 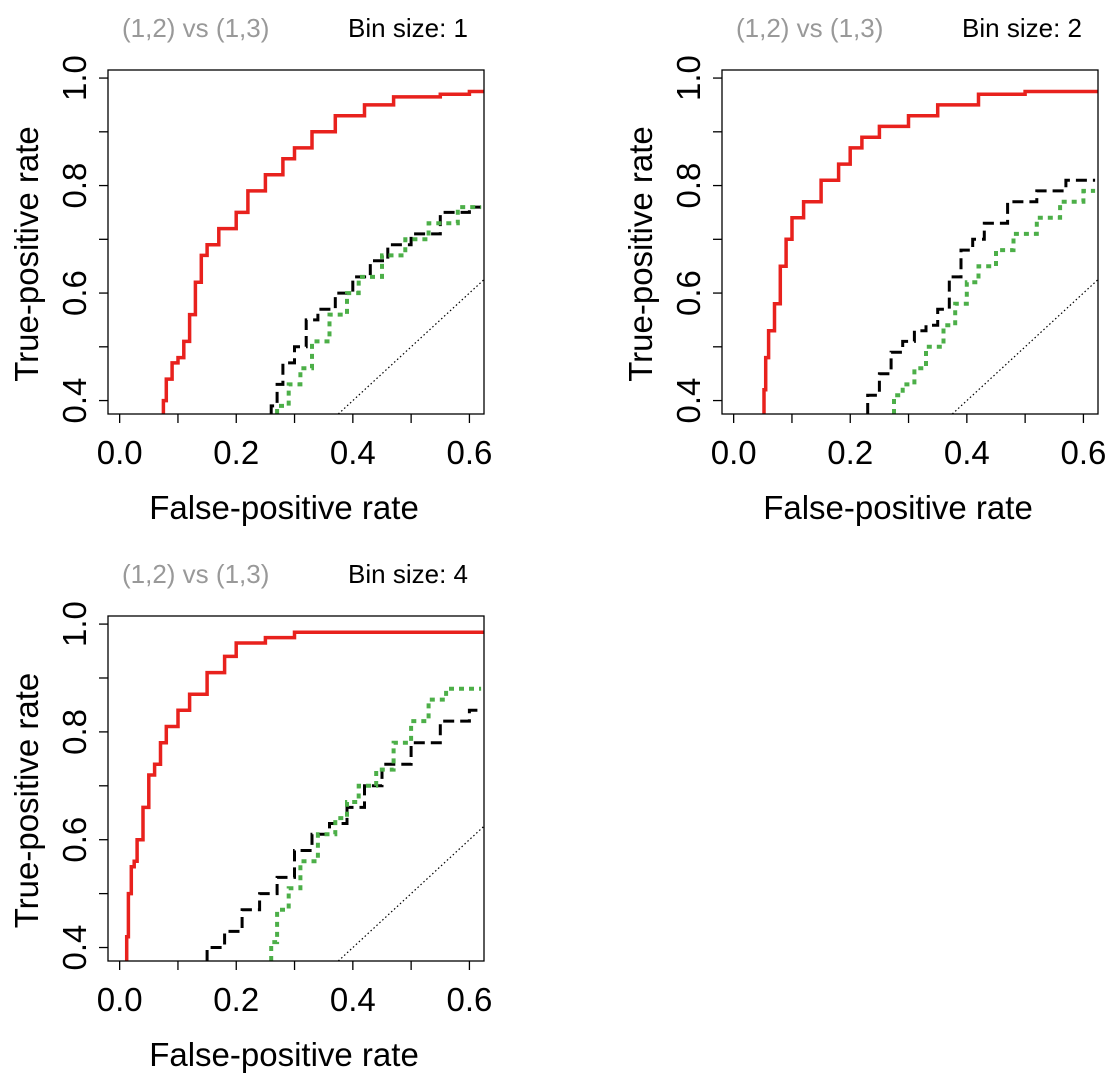 I want to click on panel-title-bin-size: Bin size: 4, so click(x=408, y=574).